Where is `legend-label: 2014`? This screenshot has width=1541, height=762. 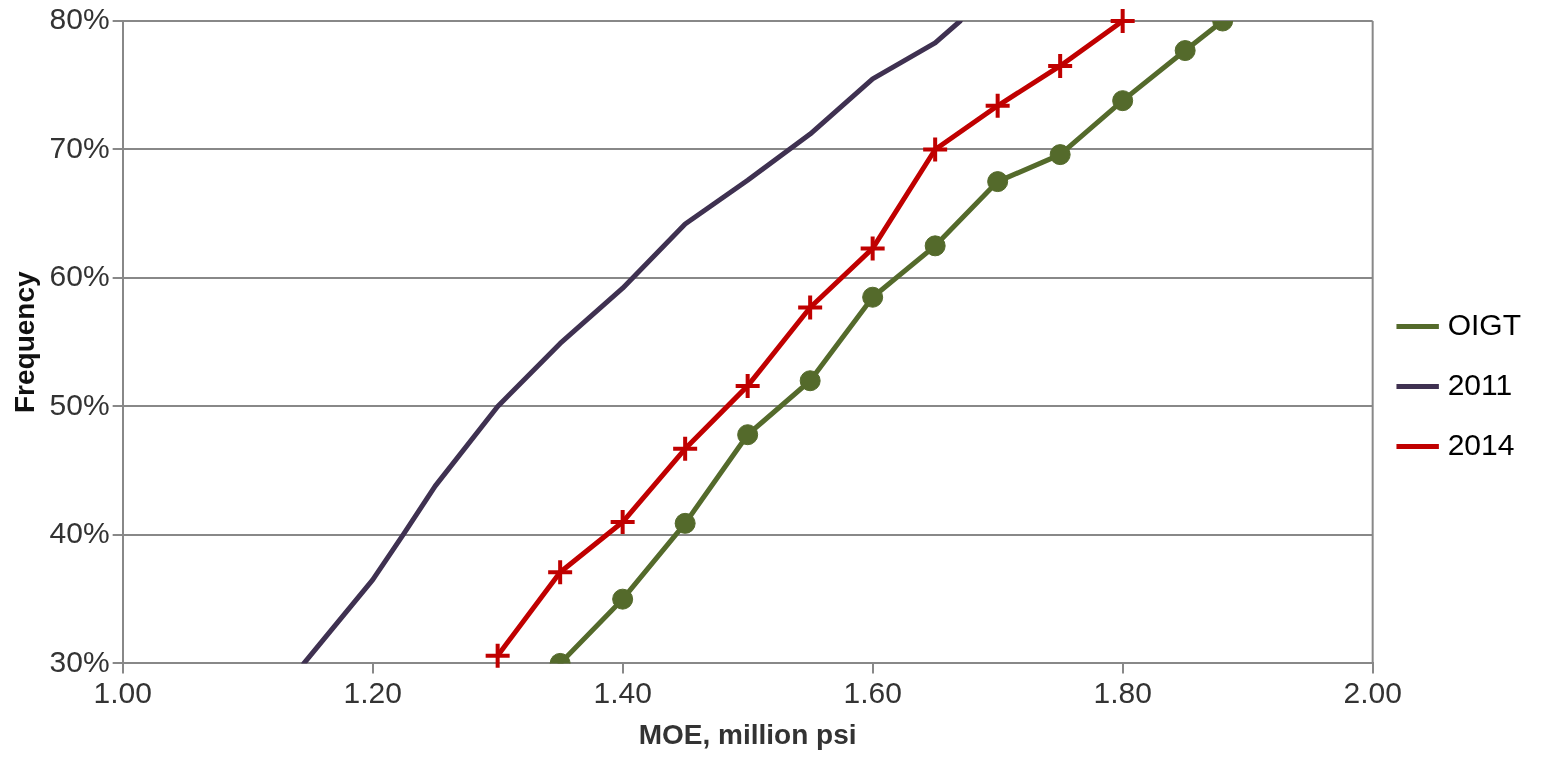
legend-label: 2014 is located at coordinates (1481, 444).